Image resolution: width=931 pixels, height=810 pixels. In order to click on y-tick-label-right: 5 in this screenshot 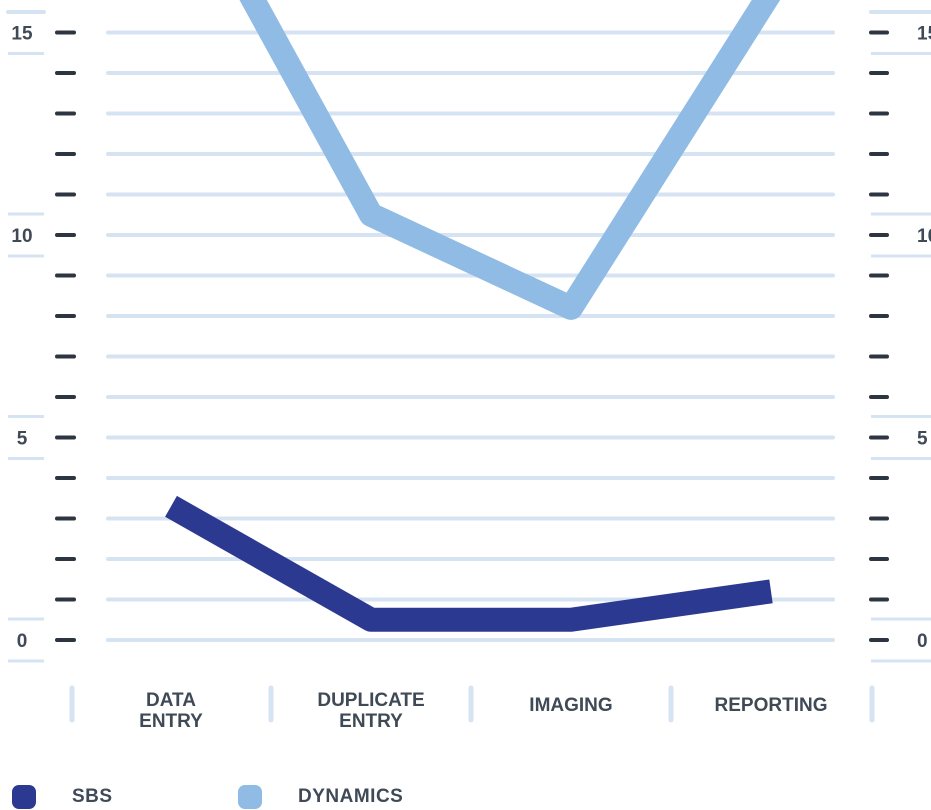, I will do `click(922, 439)`.